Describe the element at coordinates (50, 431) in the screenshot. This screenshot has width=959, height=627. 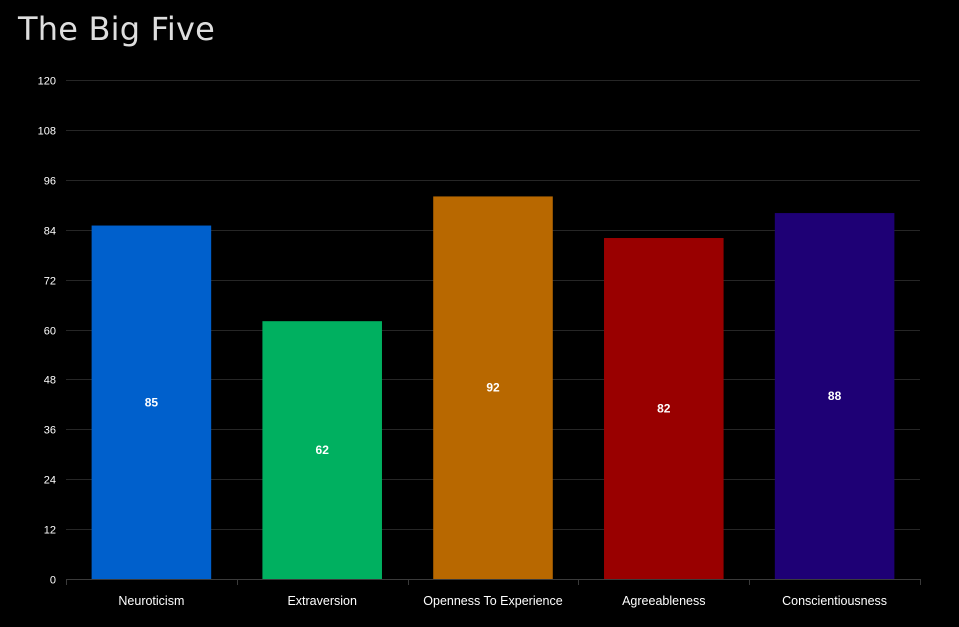
I see `y-tick-label: 36` at that location.